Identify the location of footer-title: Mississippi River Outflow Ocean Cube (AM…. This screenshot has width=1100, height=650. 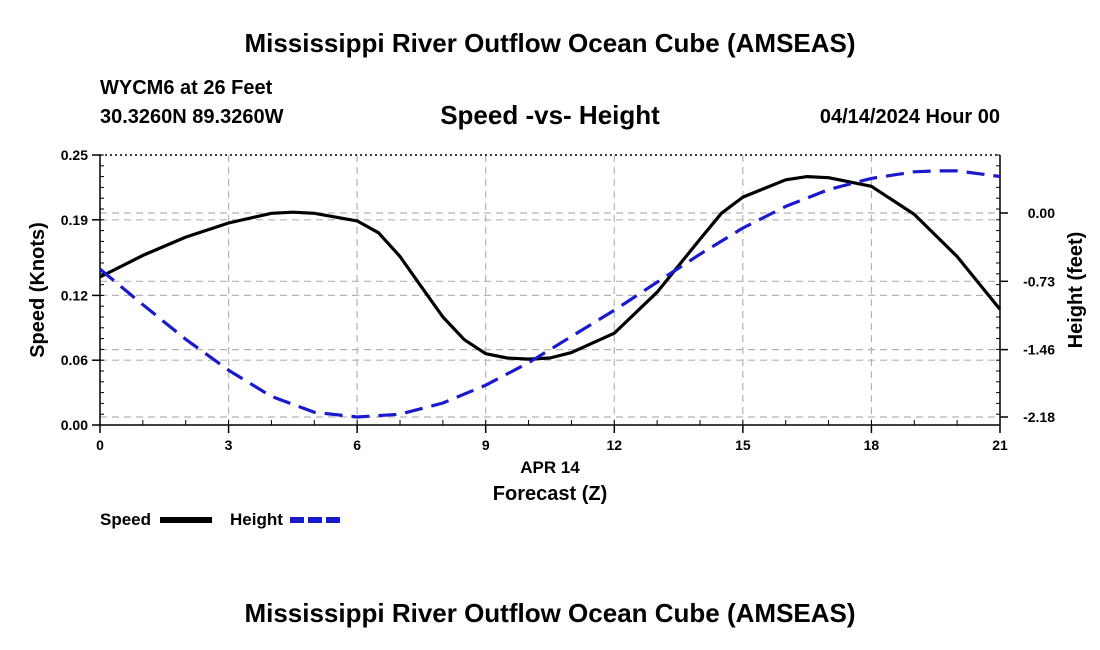
(550, 613).